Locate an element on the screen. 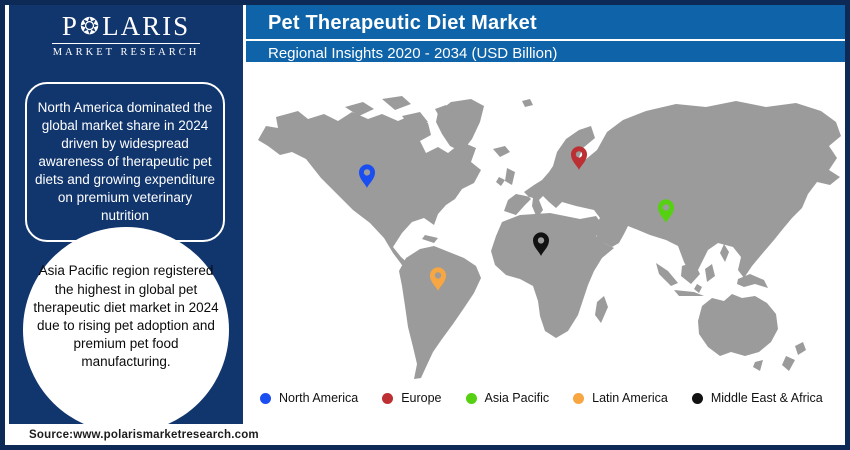 The height and width of the screenshot is (450, 850). sri-lanka is located at coordinates (698, 288).